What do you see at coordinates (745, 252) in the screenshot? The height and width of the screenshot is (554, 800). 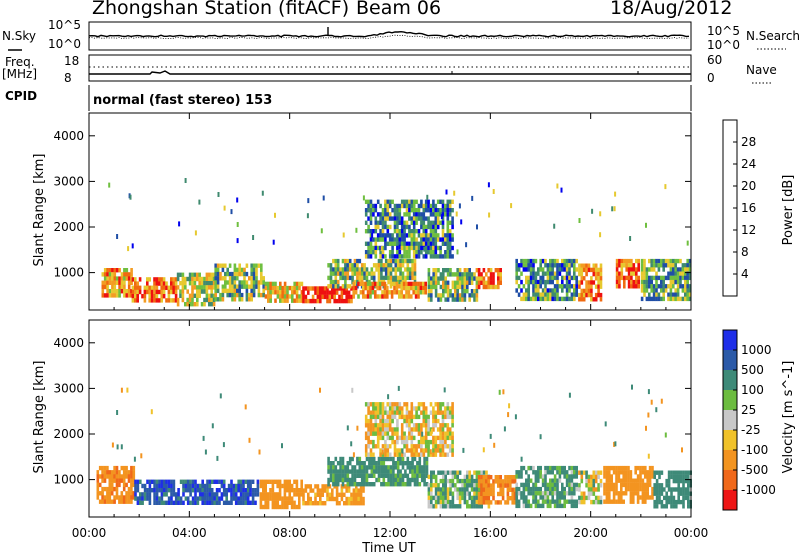 I see `power-colorbar-tick-label: 8` at bounding box center [745, 252].